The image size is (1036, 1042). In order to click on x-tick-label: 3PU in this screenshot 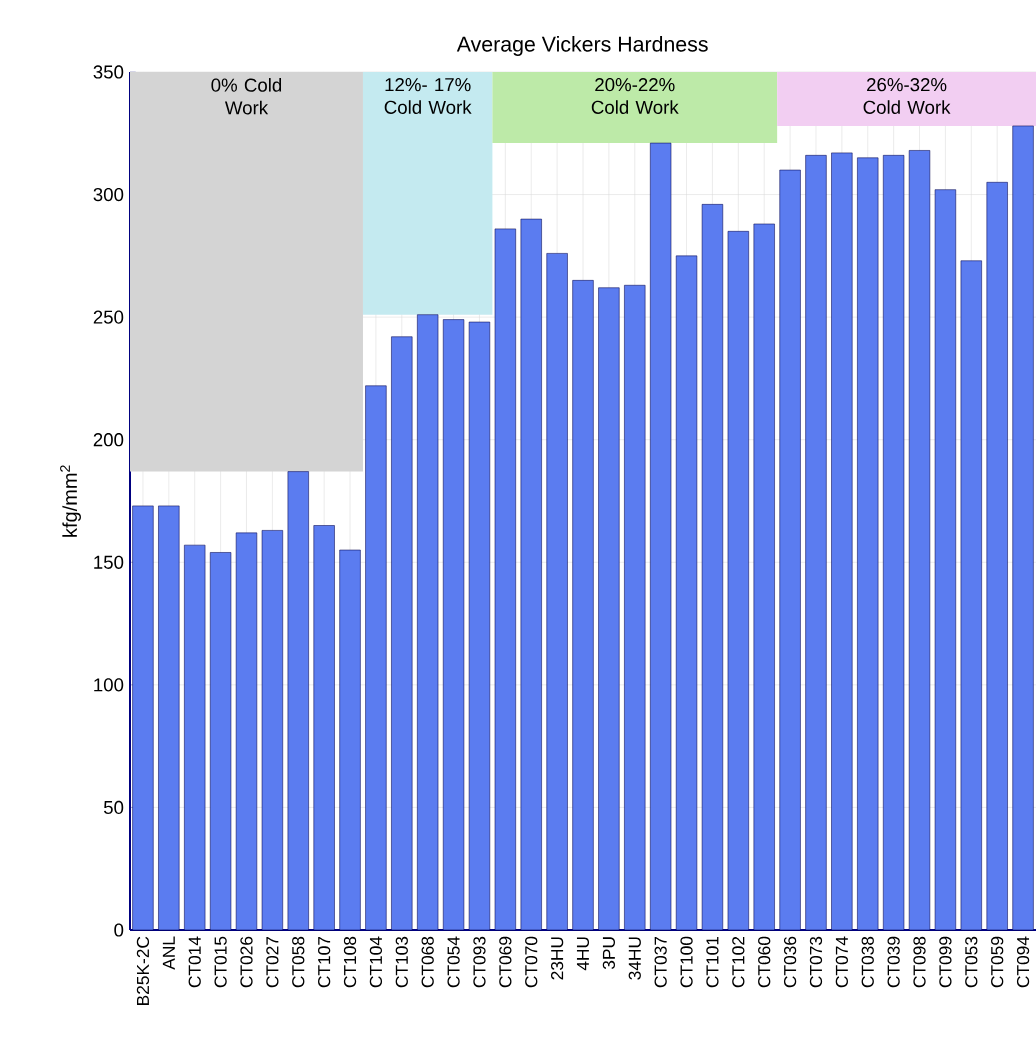, I will do `click(609, 953)`.